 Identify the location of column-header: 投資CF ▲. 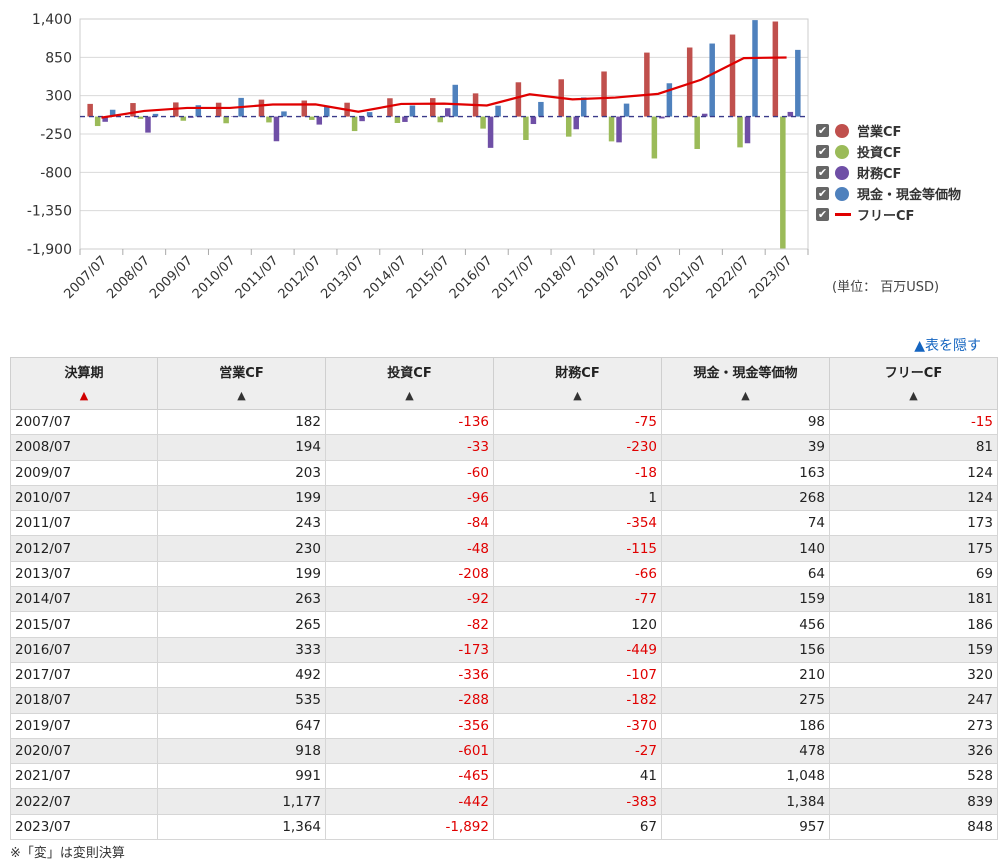
(409, 383).